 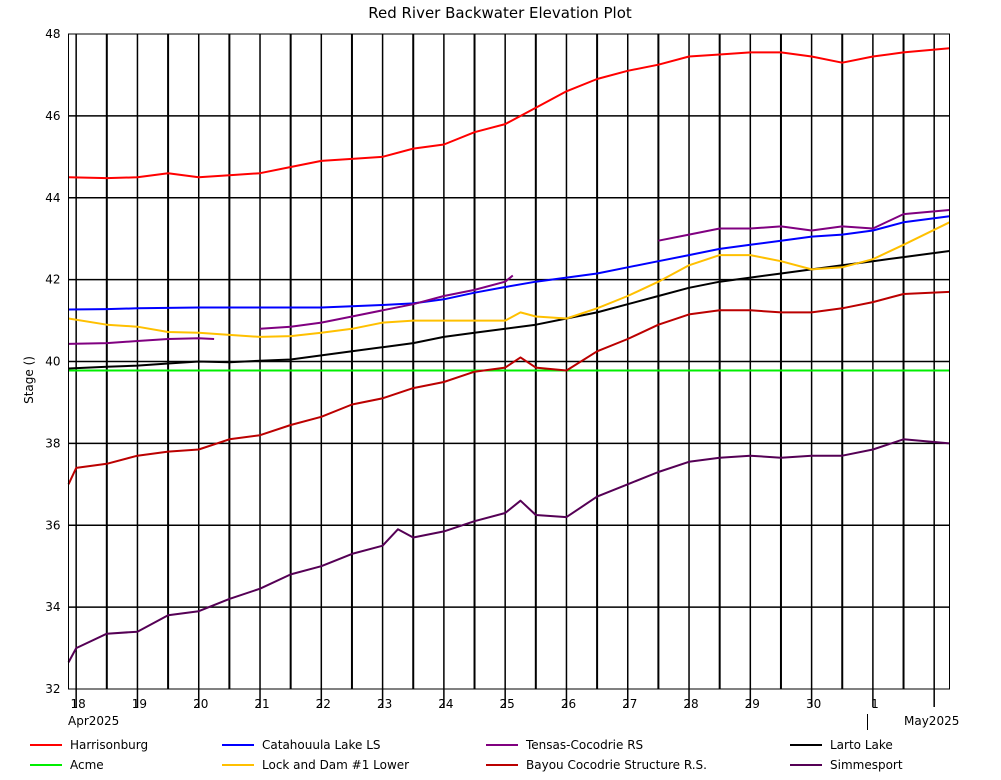 What do you see at coordinates (139, 704) in the screenshot?
I see `x-tick-label: 19` at bounding box center [139, 704].